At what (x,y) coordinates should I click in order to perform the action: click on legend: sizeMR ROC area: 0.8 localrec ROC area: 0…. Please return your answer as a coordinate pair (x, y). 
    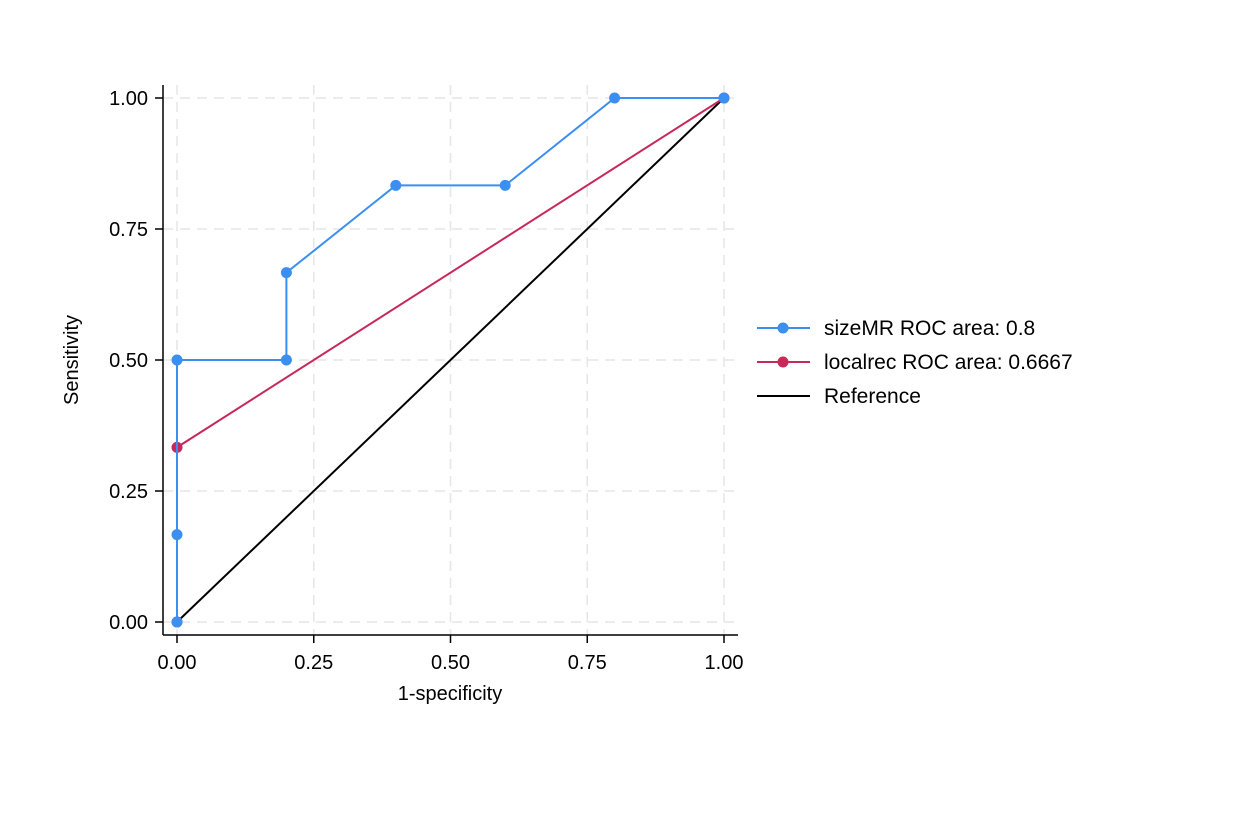
    Looking at the image, I should click on (915, 362).